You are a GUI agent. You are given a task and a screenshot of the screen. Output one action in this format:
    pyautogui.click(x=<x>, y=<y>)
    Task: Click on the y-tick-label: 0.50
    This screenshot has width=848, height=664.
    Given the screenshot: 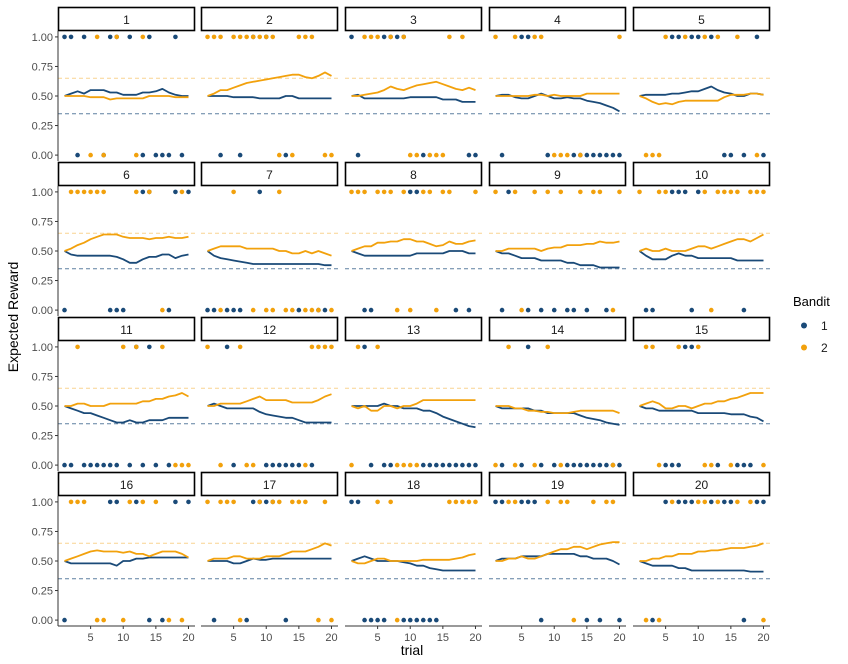 What is the action you would take?
    pyautogui.click(x=42, y=562)
    